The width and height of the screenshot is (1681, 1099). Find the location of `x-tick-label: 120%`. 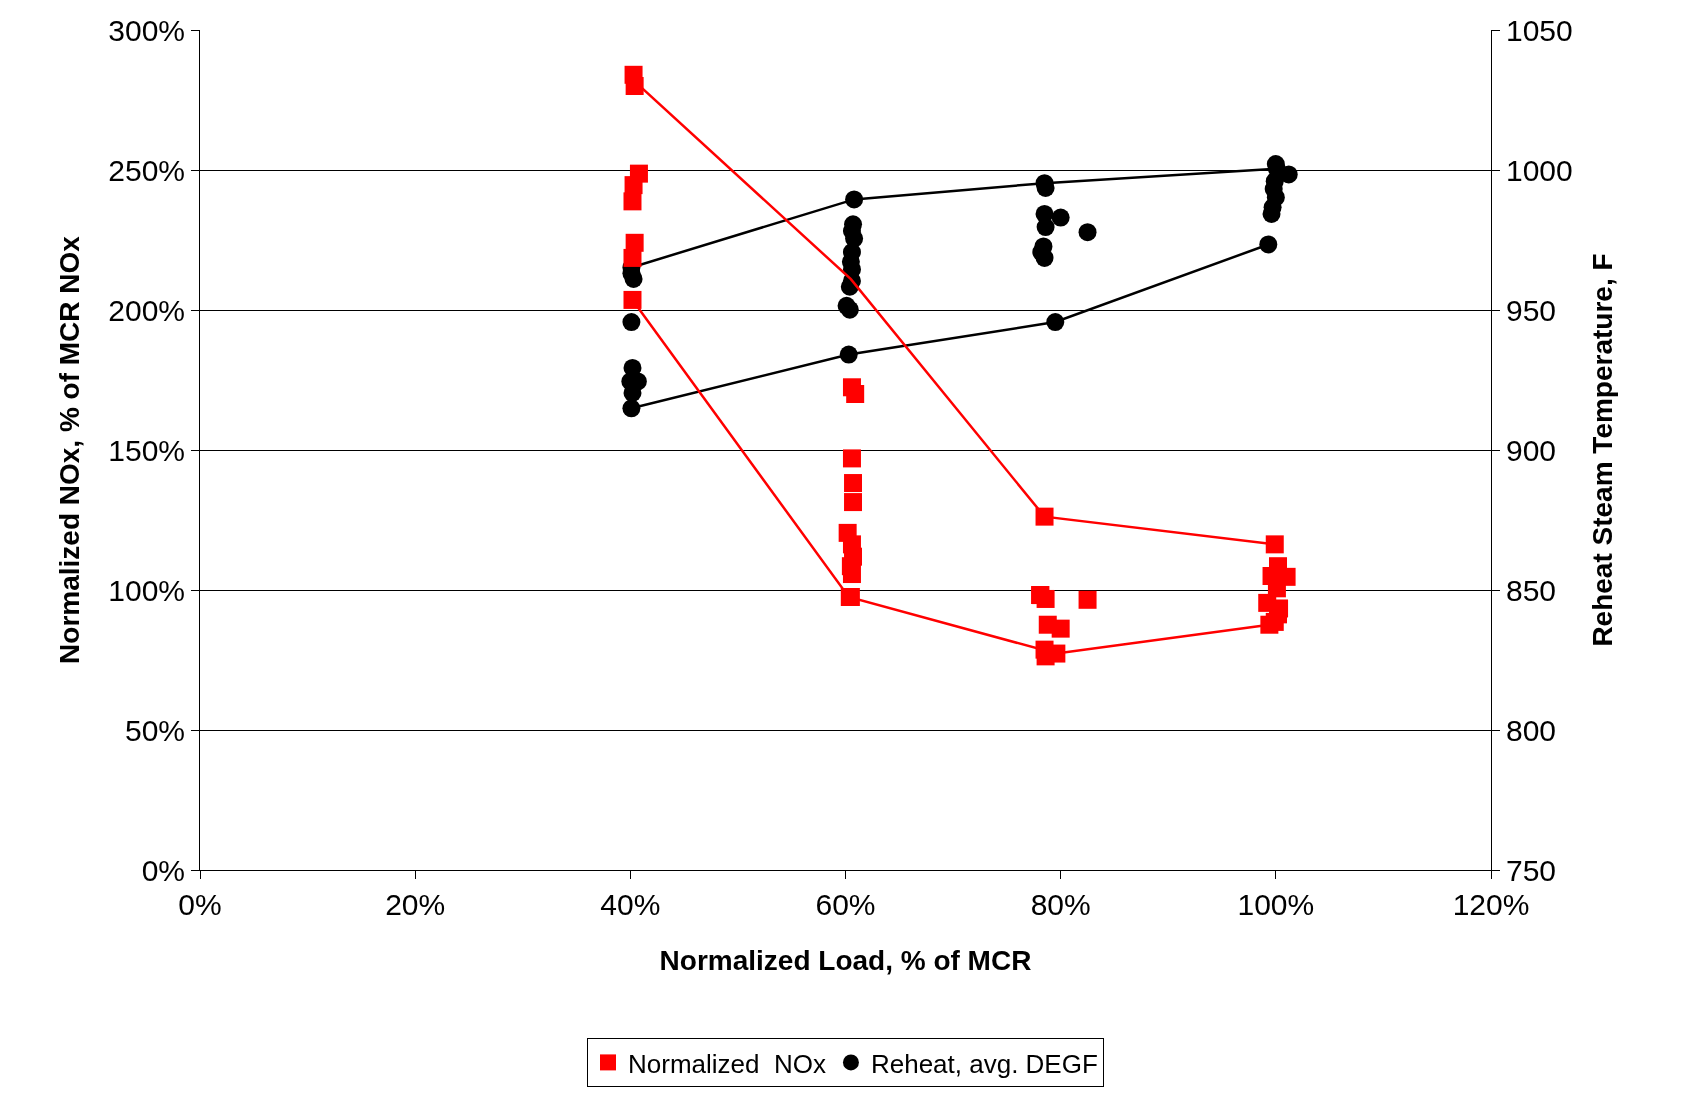

x-tick-label: 120% is located at coordinates (1491, 904).